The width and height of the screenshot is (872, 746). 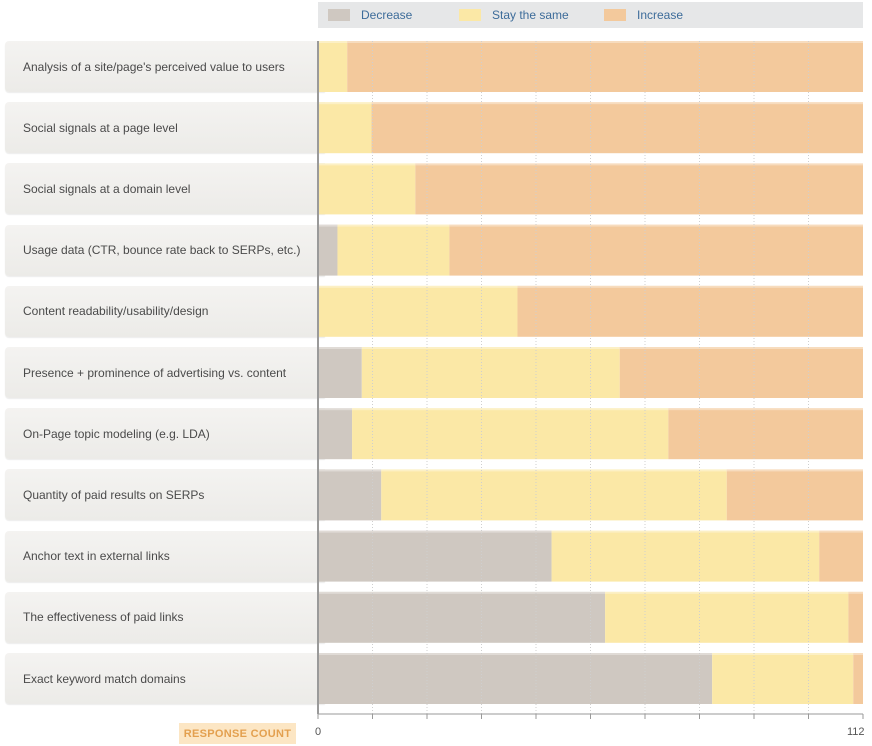 I want to click on legend-item-increase: Increase, so click(x=643, y=15).